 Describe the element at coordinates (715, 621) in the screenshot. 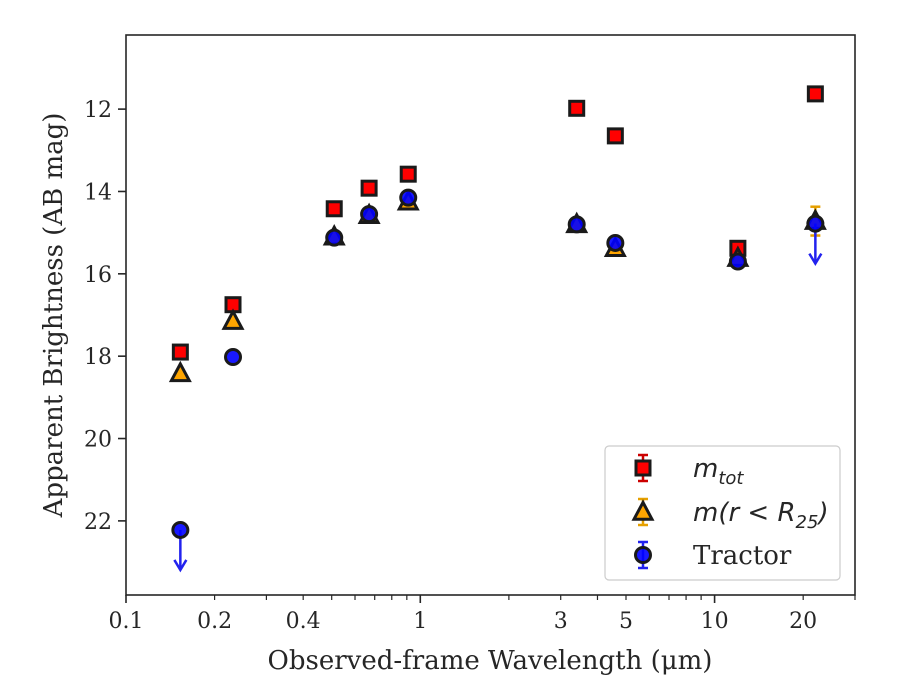

I see `x-tick-label: 10` at that location.